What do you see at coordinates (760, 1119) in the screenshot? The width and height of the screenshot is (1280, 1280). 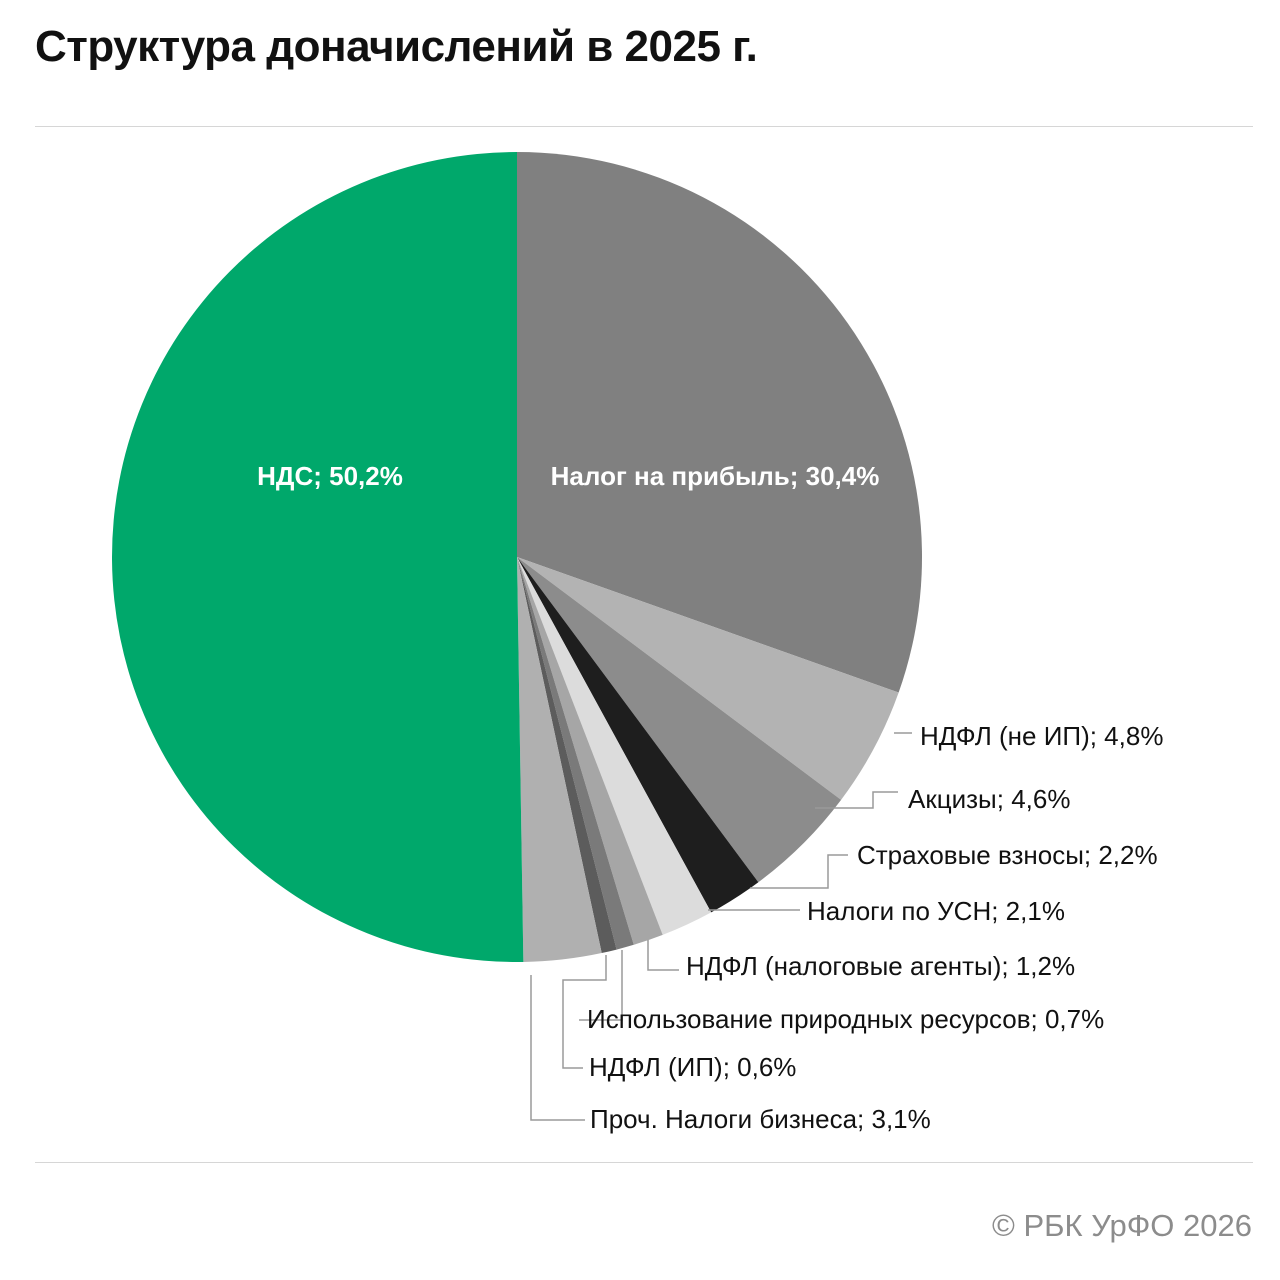 I see `slice-label-8: Проч. Налоги бизнеса; 3,1%` at bounding box center [760, 1119].